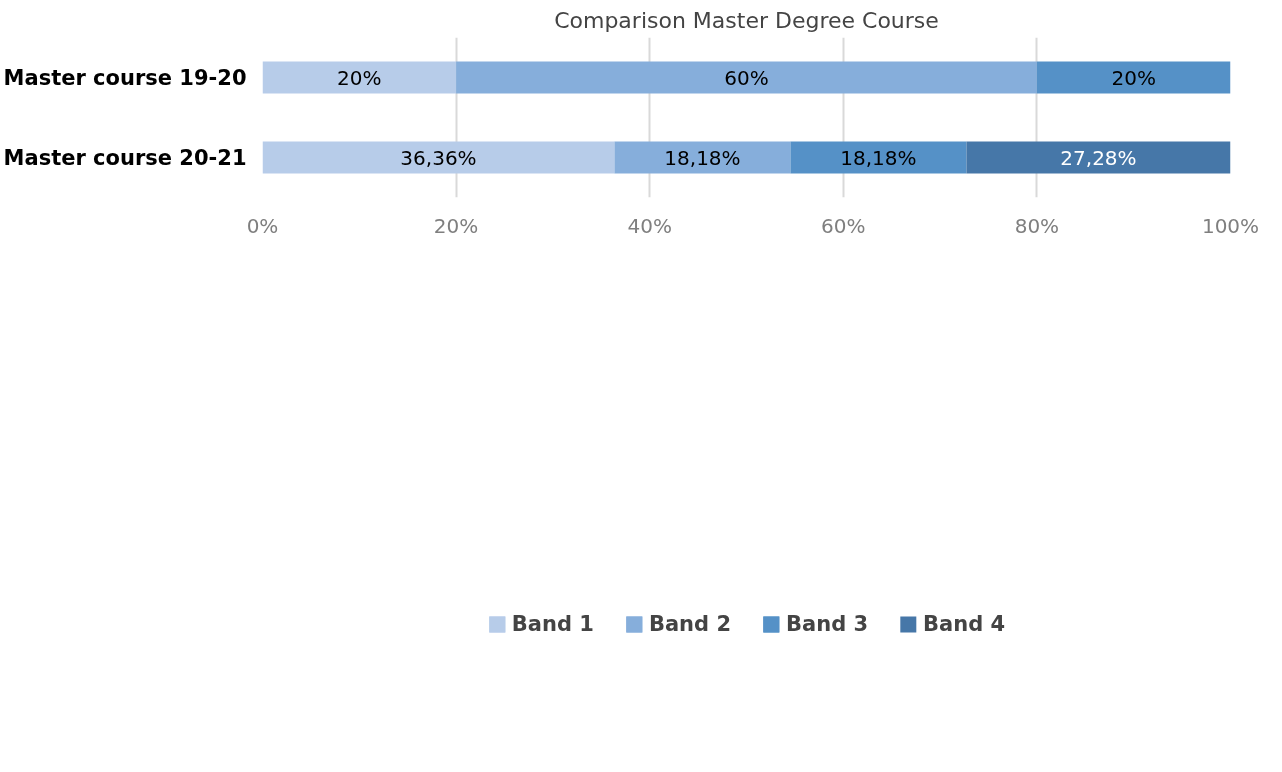 The width and height of the screenshot is (1282, 772). Describe the element at coordinates (964, 624) in the screenshot. I see `legend-label: Band 4` at that location.